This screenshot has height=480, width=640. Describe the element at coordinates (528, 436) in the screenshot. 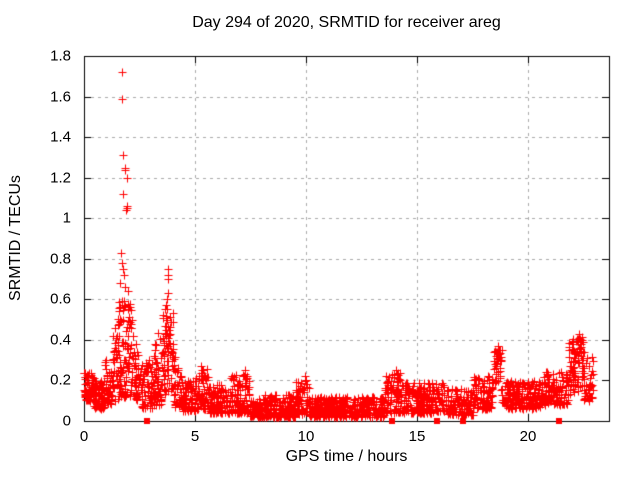

I see `x-tick-label: 20` at that location.